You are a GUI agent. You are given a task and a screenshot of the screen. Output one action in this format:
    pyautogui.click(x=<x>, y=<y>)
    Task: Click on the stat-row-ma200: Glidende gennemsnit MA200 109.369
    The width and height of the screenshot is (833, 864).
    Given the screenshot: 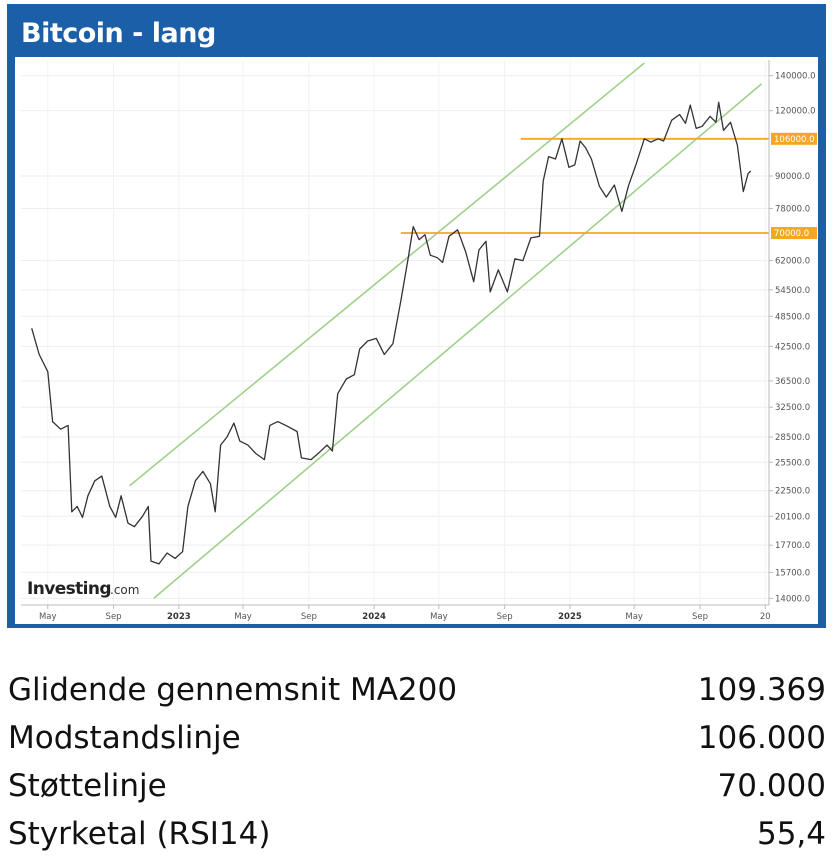 What is the action you would take?
    pyautogui.click(x=417, y=696)
    